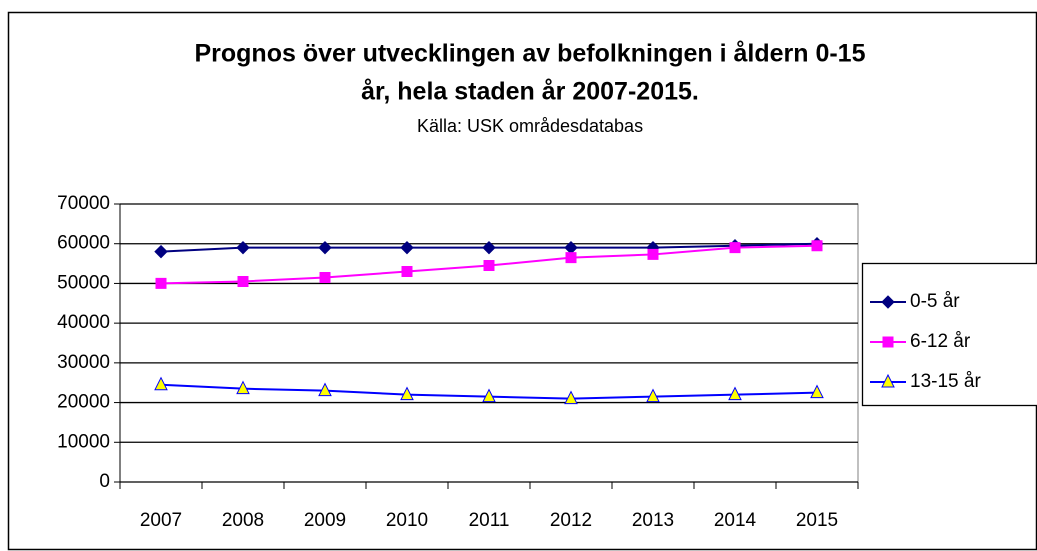 The image size is (1037, 551). Describe the element at coordinates (83, 322) in the screenshot. I see `y-tick-label: 40000` at that location.